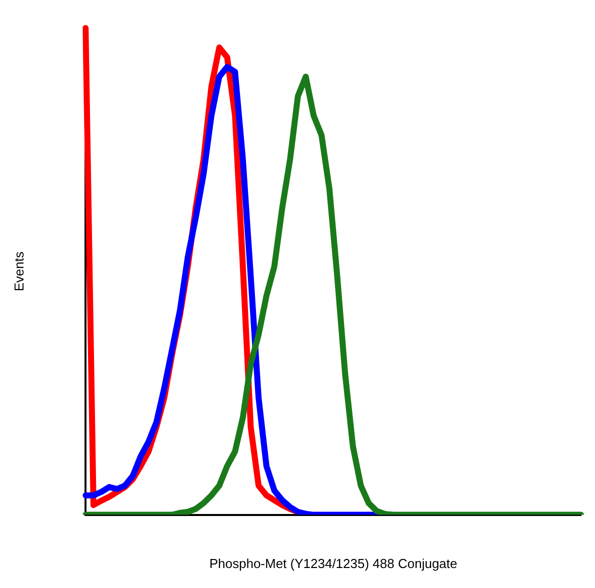  What do you see at coordinates (333, 563) in the screenshot?
I see `x-axis-title: Phospho-Met (Y1234/1235) 488 Conjugate` at bounding box center [333, 563].